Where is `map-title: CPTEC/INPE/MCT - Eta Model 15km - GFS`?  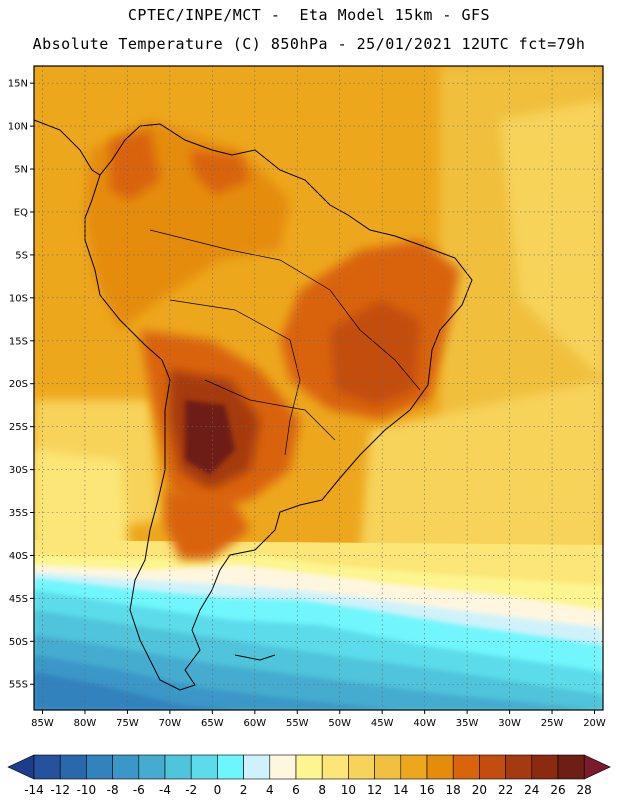 map-title: CPTEC/INPE/MCT - Eta Model 15km - GFS is located at coordinates (309, 15).